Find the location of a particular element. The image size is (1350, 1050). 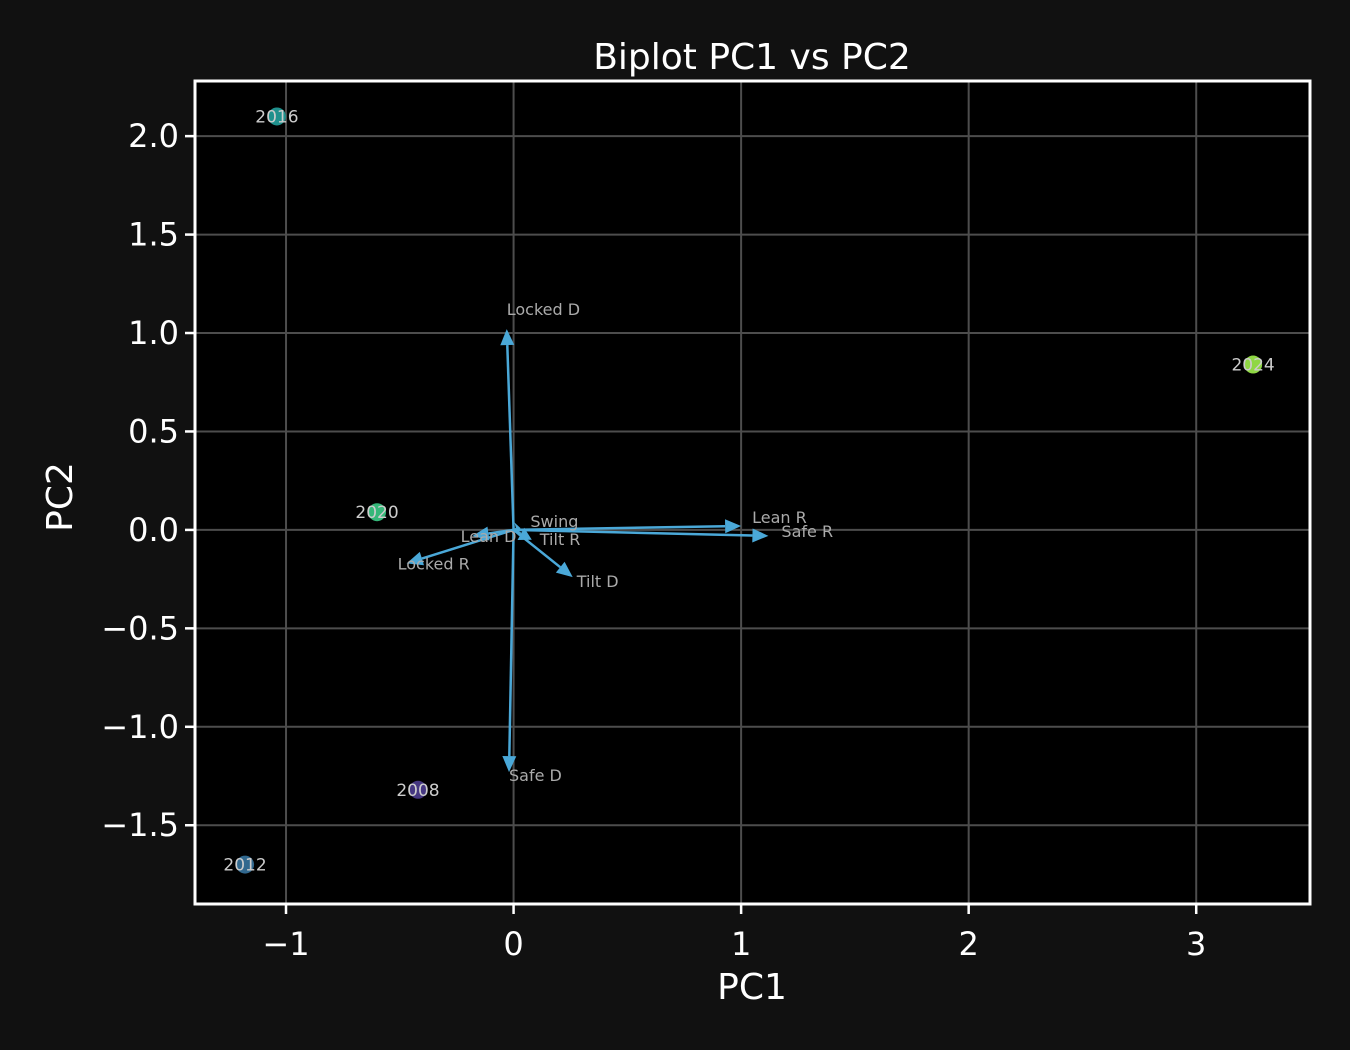

loading-arrow: Locked R is located at coordinates (456, 550).